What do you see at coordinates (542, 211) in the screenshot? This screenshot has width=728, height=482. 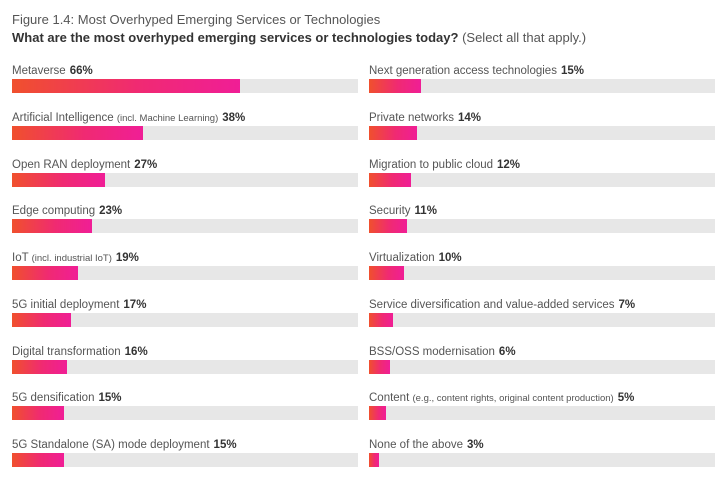 I see `bar-label: Security 11%` at bounding box center [542, 211].